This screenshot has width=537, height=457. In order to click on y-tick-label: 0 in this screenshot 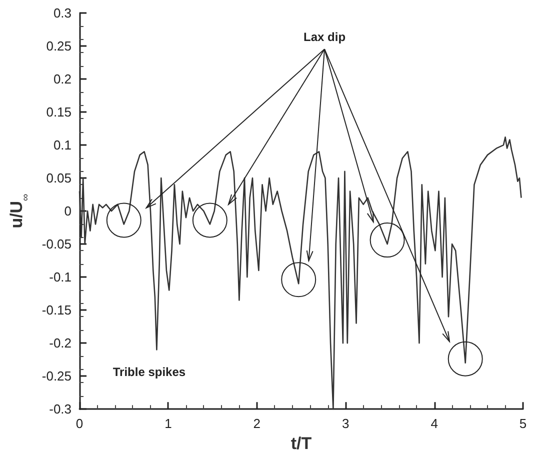, I will do `click(68, 211)`.